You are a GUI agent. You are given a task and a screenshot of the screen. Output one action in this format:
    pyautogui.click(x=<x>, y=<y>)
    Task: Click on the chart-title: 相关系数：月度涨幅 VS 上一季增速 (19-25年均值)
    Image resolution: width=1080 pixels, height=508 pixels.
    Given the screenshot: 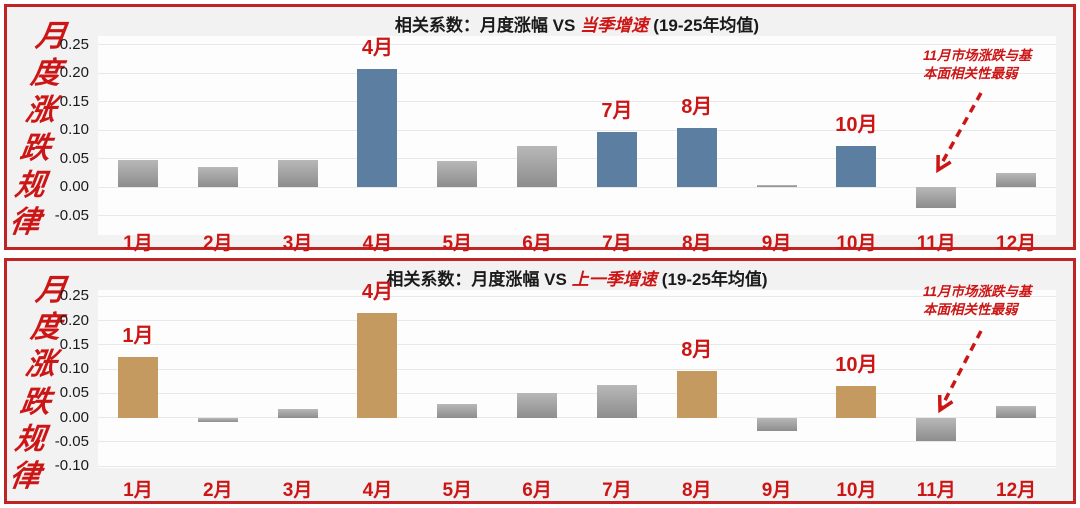 What is the action you would take?
    pyautogui.click(x=577, y=277)
    